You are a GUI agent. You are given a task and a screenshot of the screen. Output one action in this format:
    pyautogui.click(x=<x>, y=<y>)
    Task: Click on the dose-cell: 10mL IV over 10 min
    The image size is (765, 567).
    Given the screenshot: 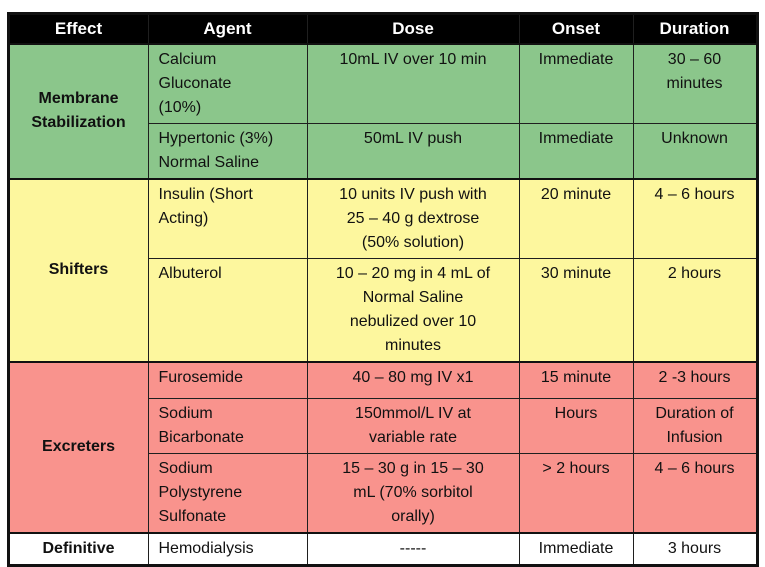 What is the action you would take?
    pyautogui.click(x=413, y=83)
    